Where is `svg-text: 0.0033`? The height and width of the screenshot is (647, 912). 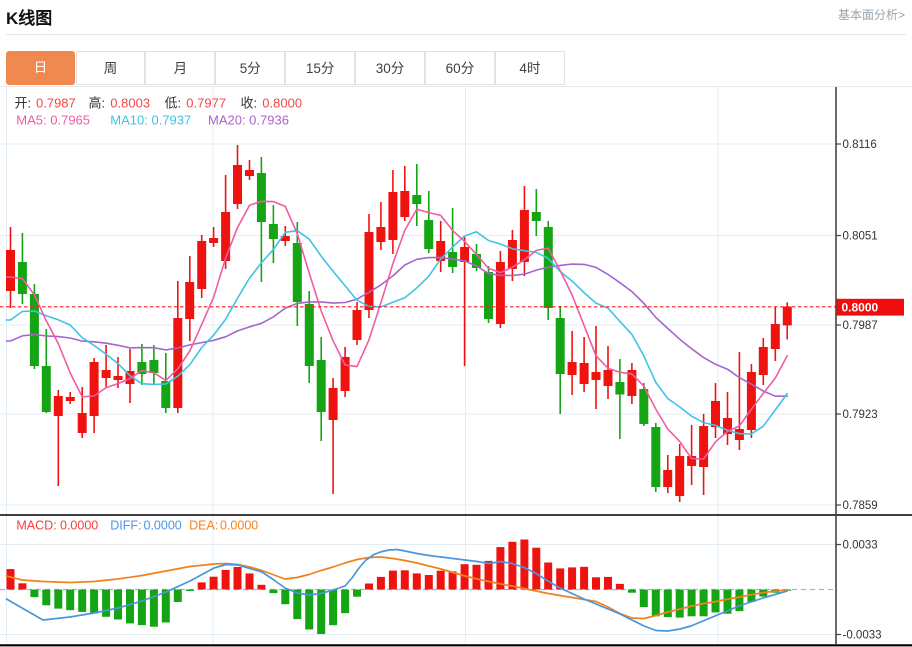 svg-text: 0.0033 is located at coordinates (860, 546).